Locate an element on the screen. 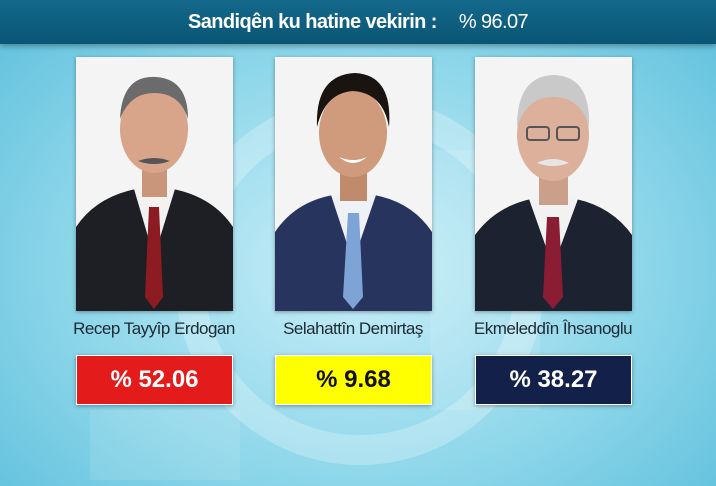  candidate-result: % 9.68 is located at coordinates (353, 380).